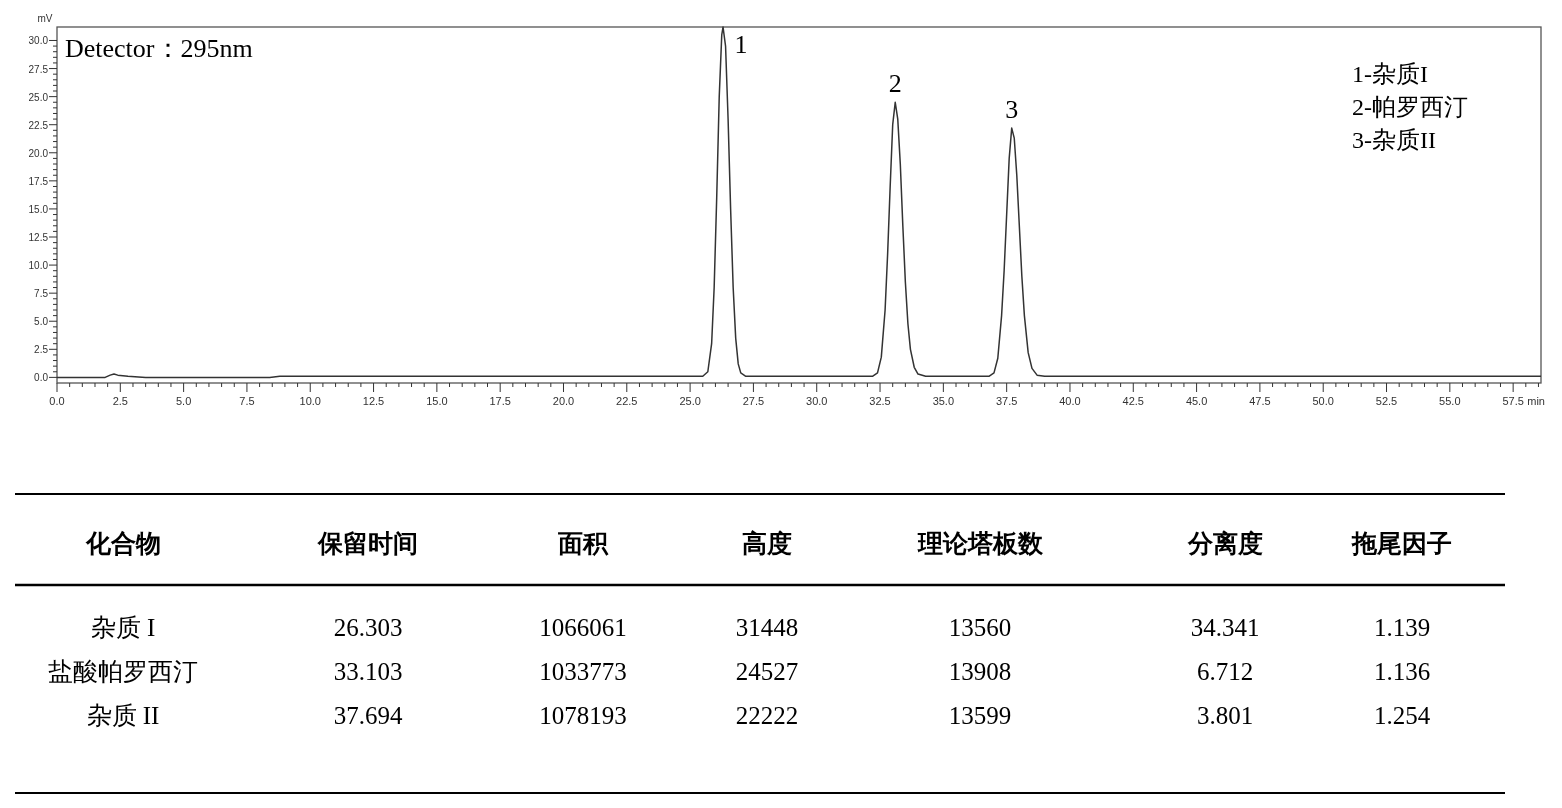 The width and height of the screenshot is (1562, 808). I want to click on text: 杂质 II, so click(123, 715).